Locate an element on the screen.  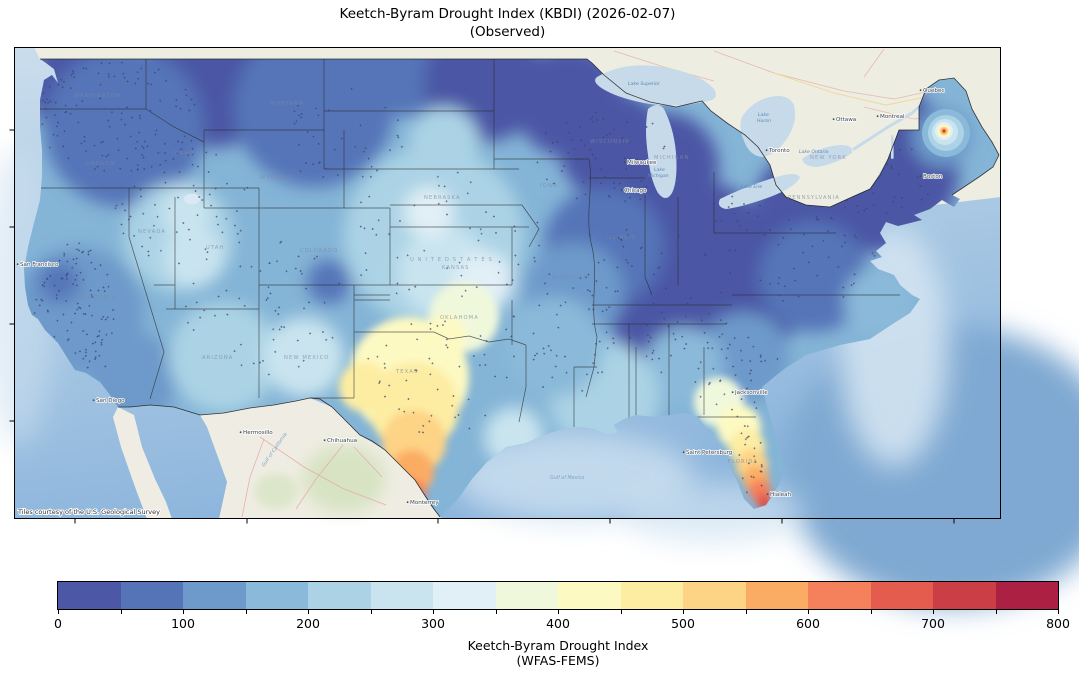
colorbar-tick-label: 600 is located at coordinates (808, 623).